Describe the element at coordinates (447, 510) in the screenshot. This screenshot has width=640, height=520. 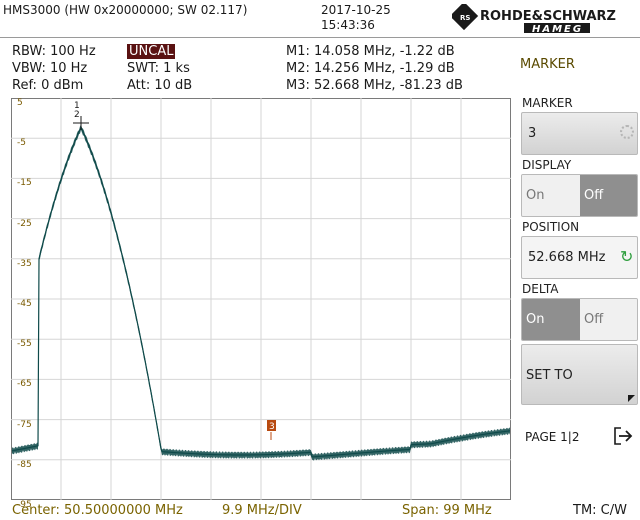
I see `frequency-span: Span: 99 MHz` at that location.